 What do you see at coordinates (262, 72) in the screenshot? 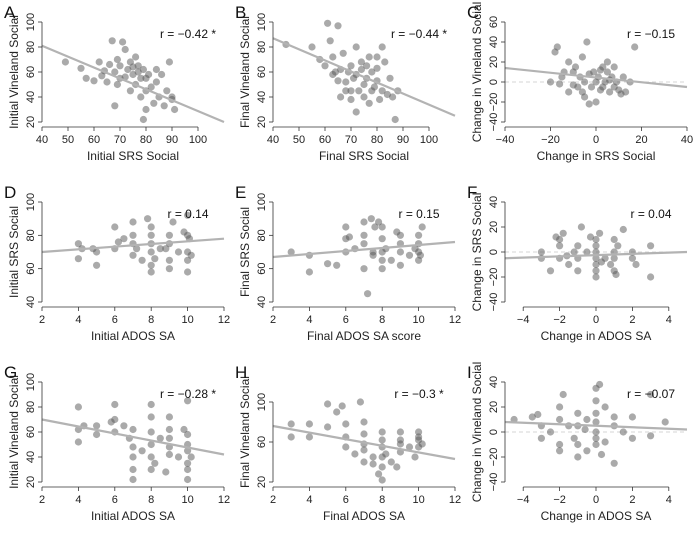
I see `y-tick-label: 60` at bounding box center [262, 72].